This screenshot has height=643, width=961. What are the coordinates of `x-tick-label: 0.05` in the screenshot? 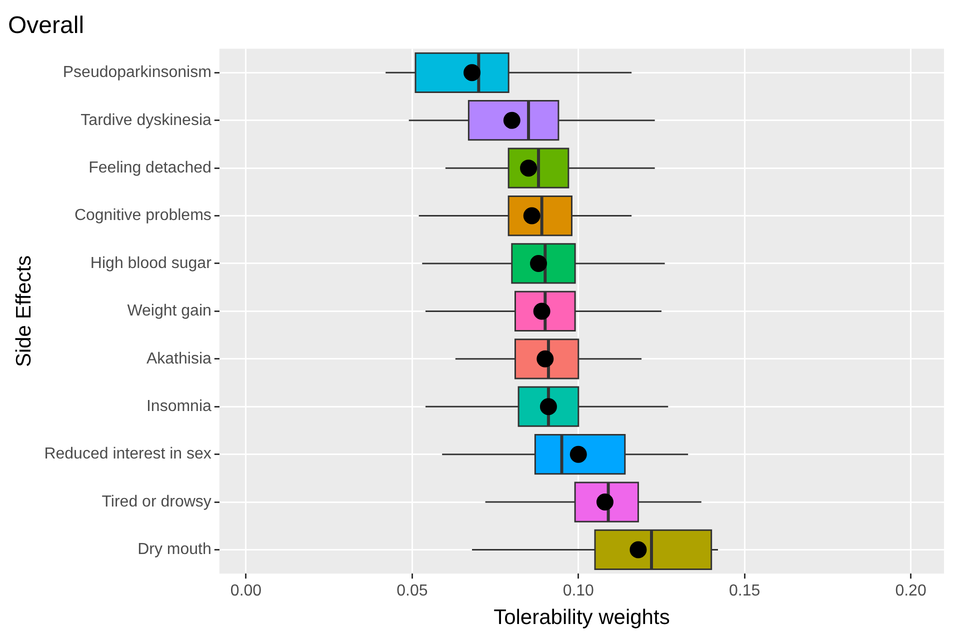 It's located at (412, 591).